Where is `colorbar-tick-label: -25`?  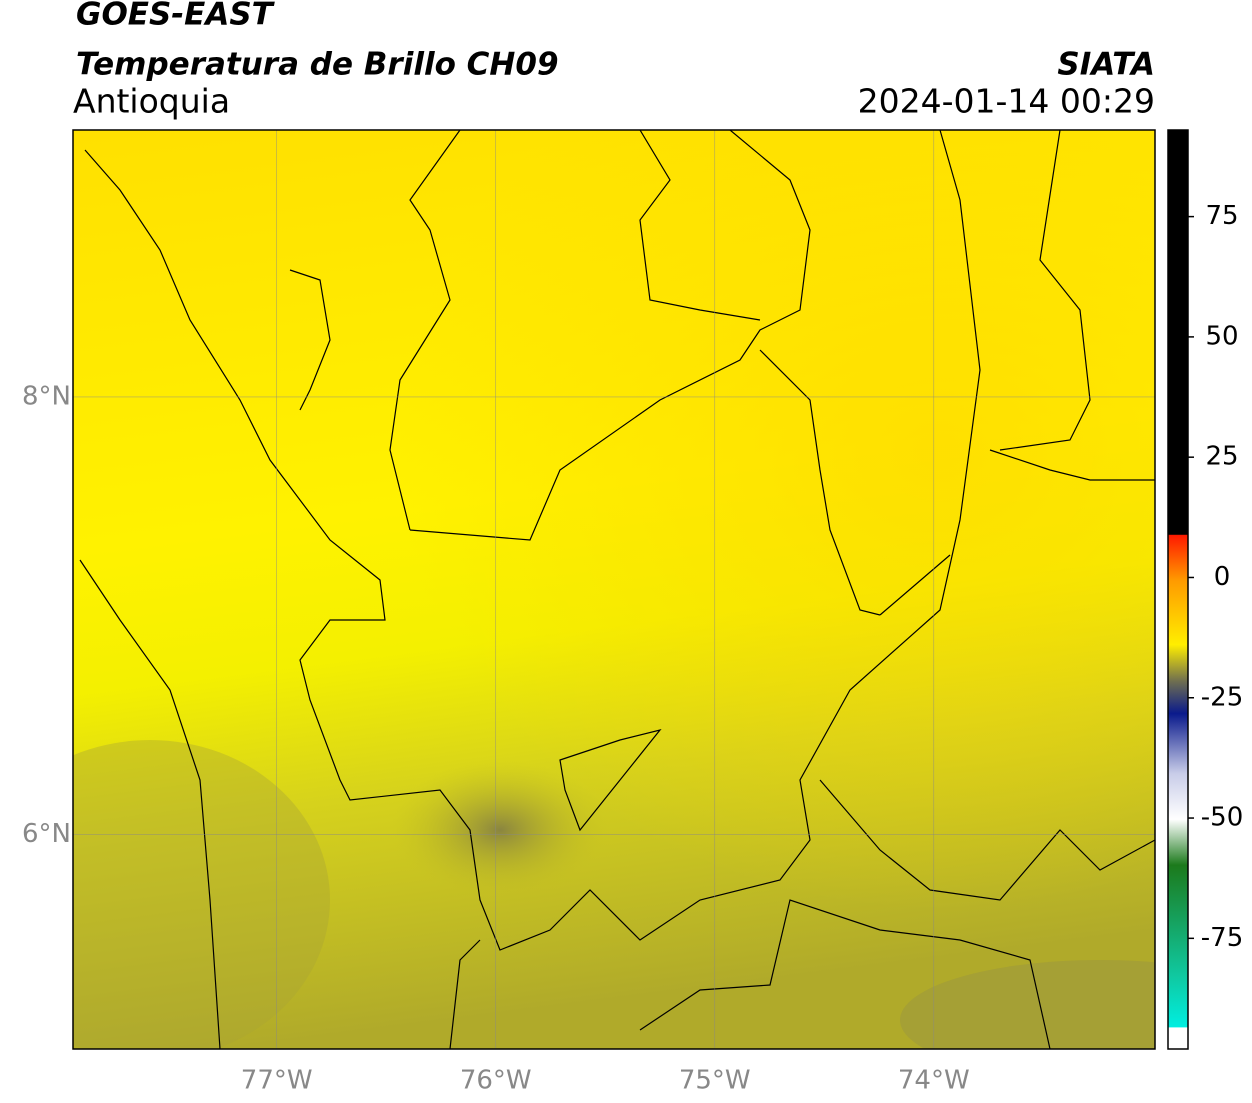 colorbar-tick-label: -25 is located at coordinates (1222, 697).